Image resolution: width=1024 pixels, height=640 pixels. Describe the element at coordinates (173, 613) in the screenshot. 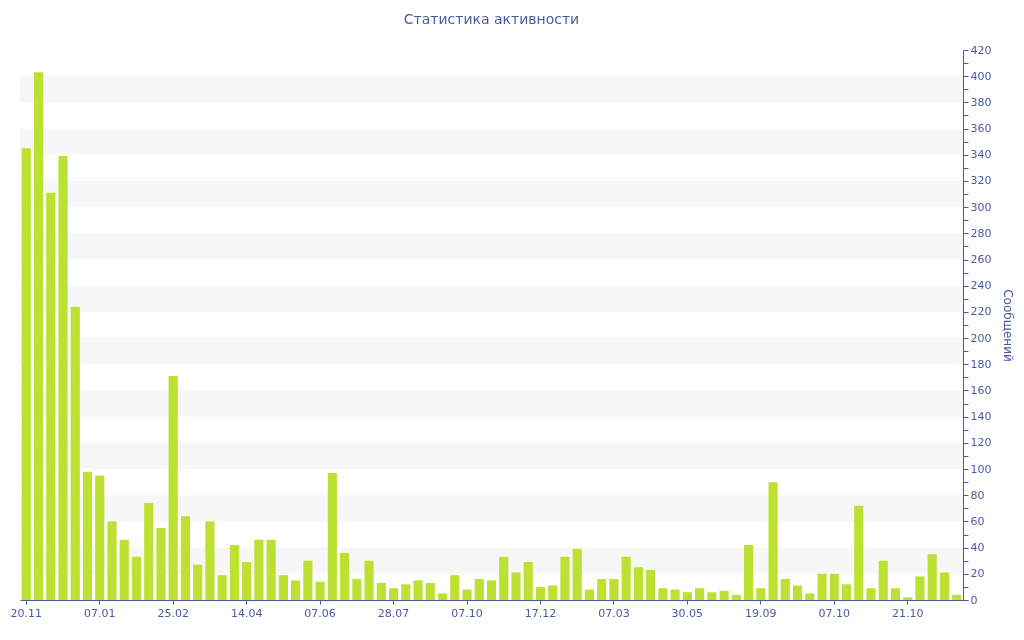

I see `x-tick-label: 25.02` at that location.